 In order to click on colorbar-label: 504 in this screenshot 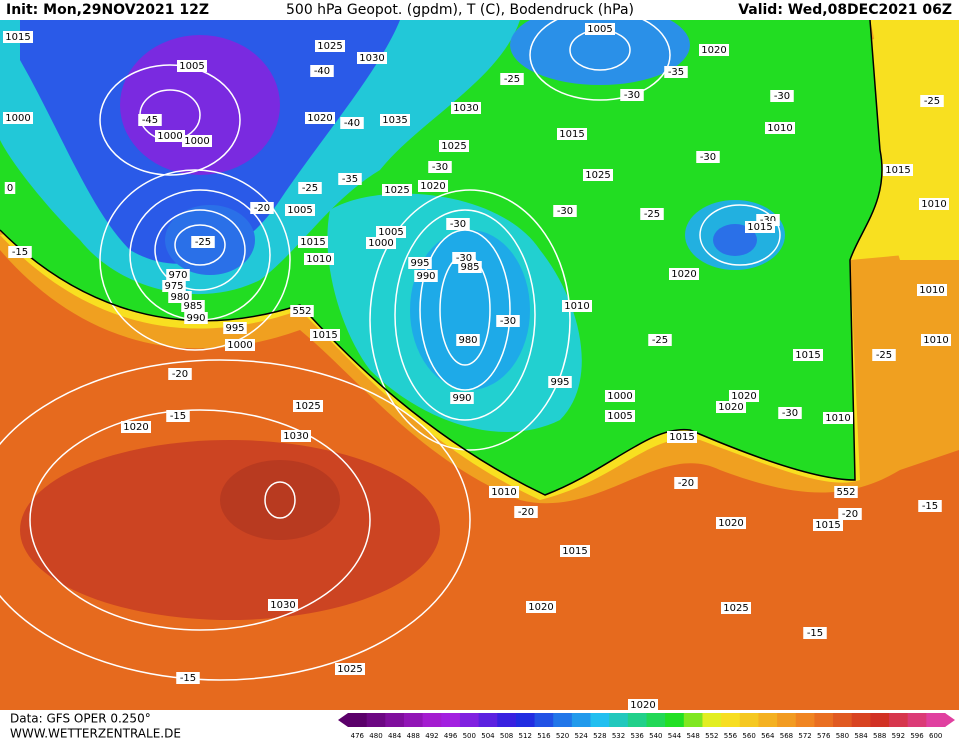, I will do `click(488, 736)`.